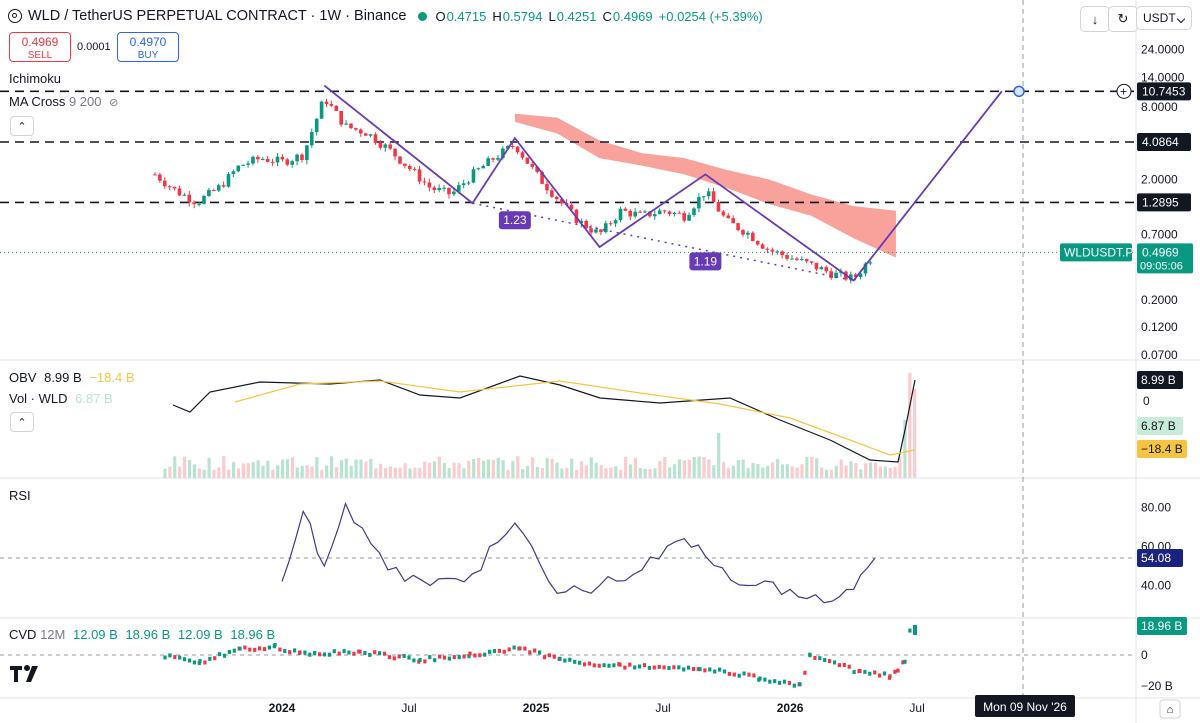  I want to click on legend-rsi: RSI, so click(20, 495).